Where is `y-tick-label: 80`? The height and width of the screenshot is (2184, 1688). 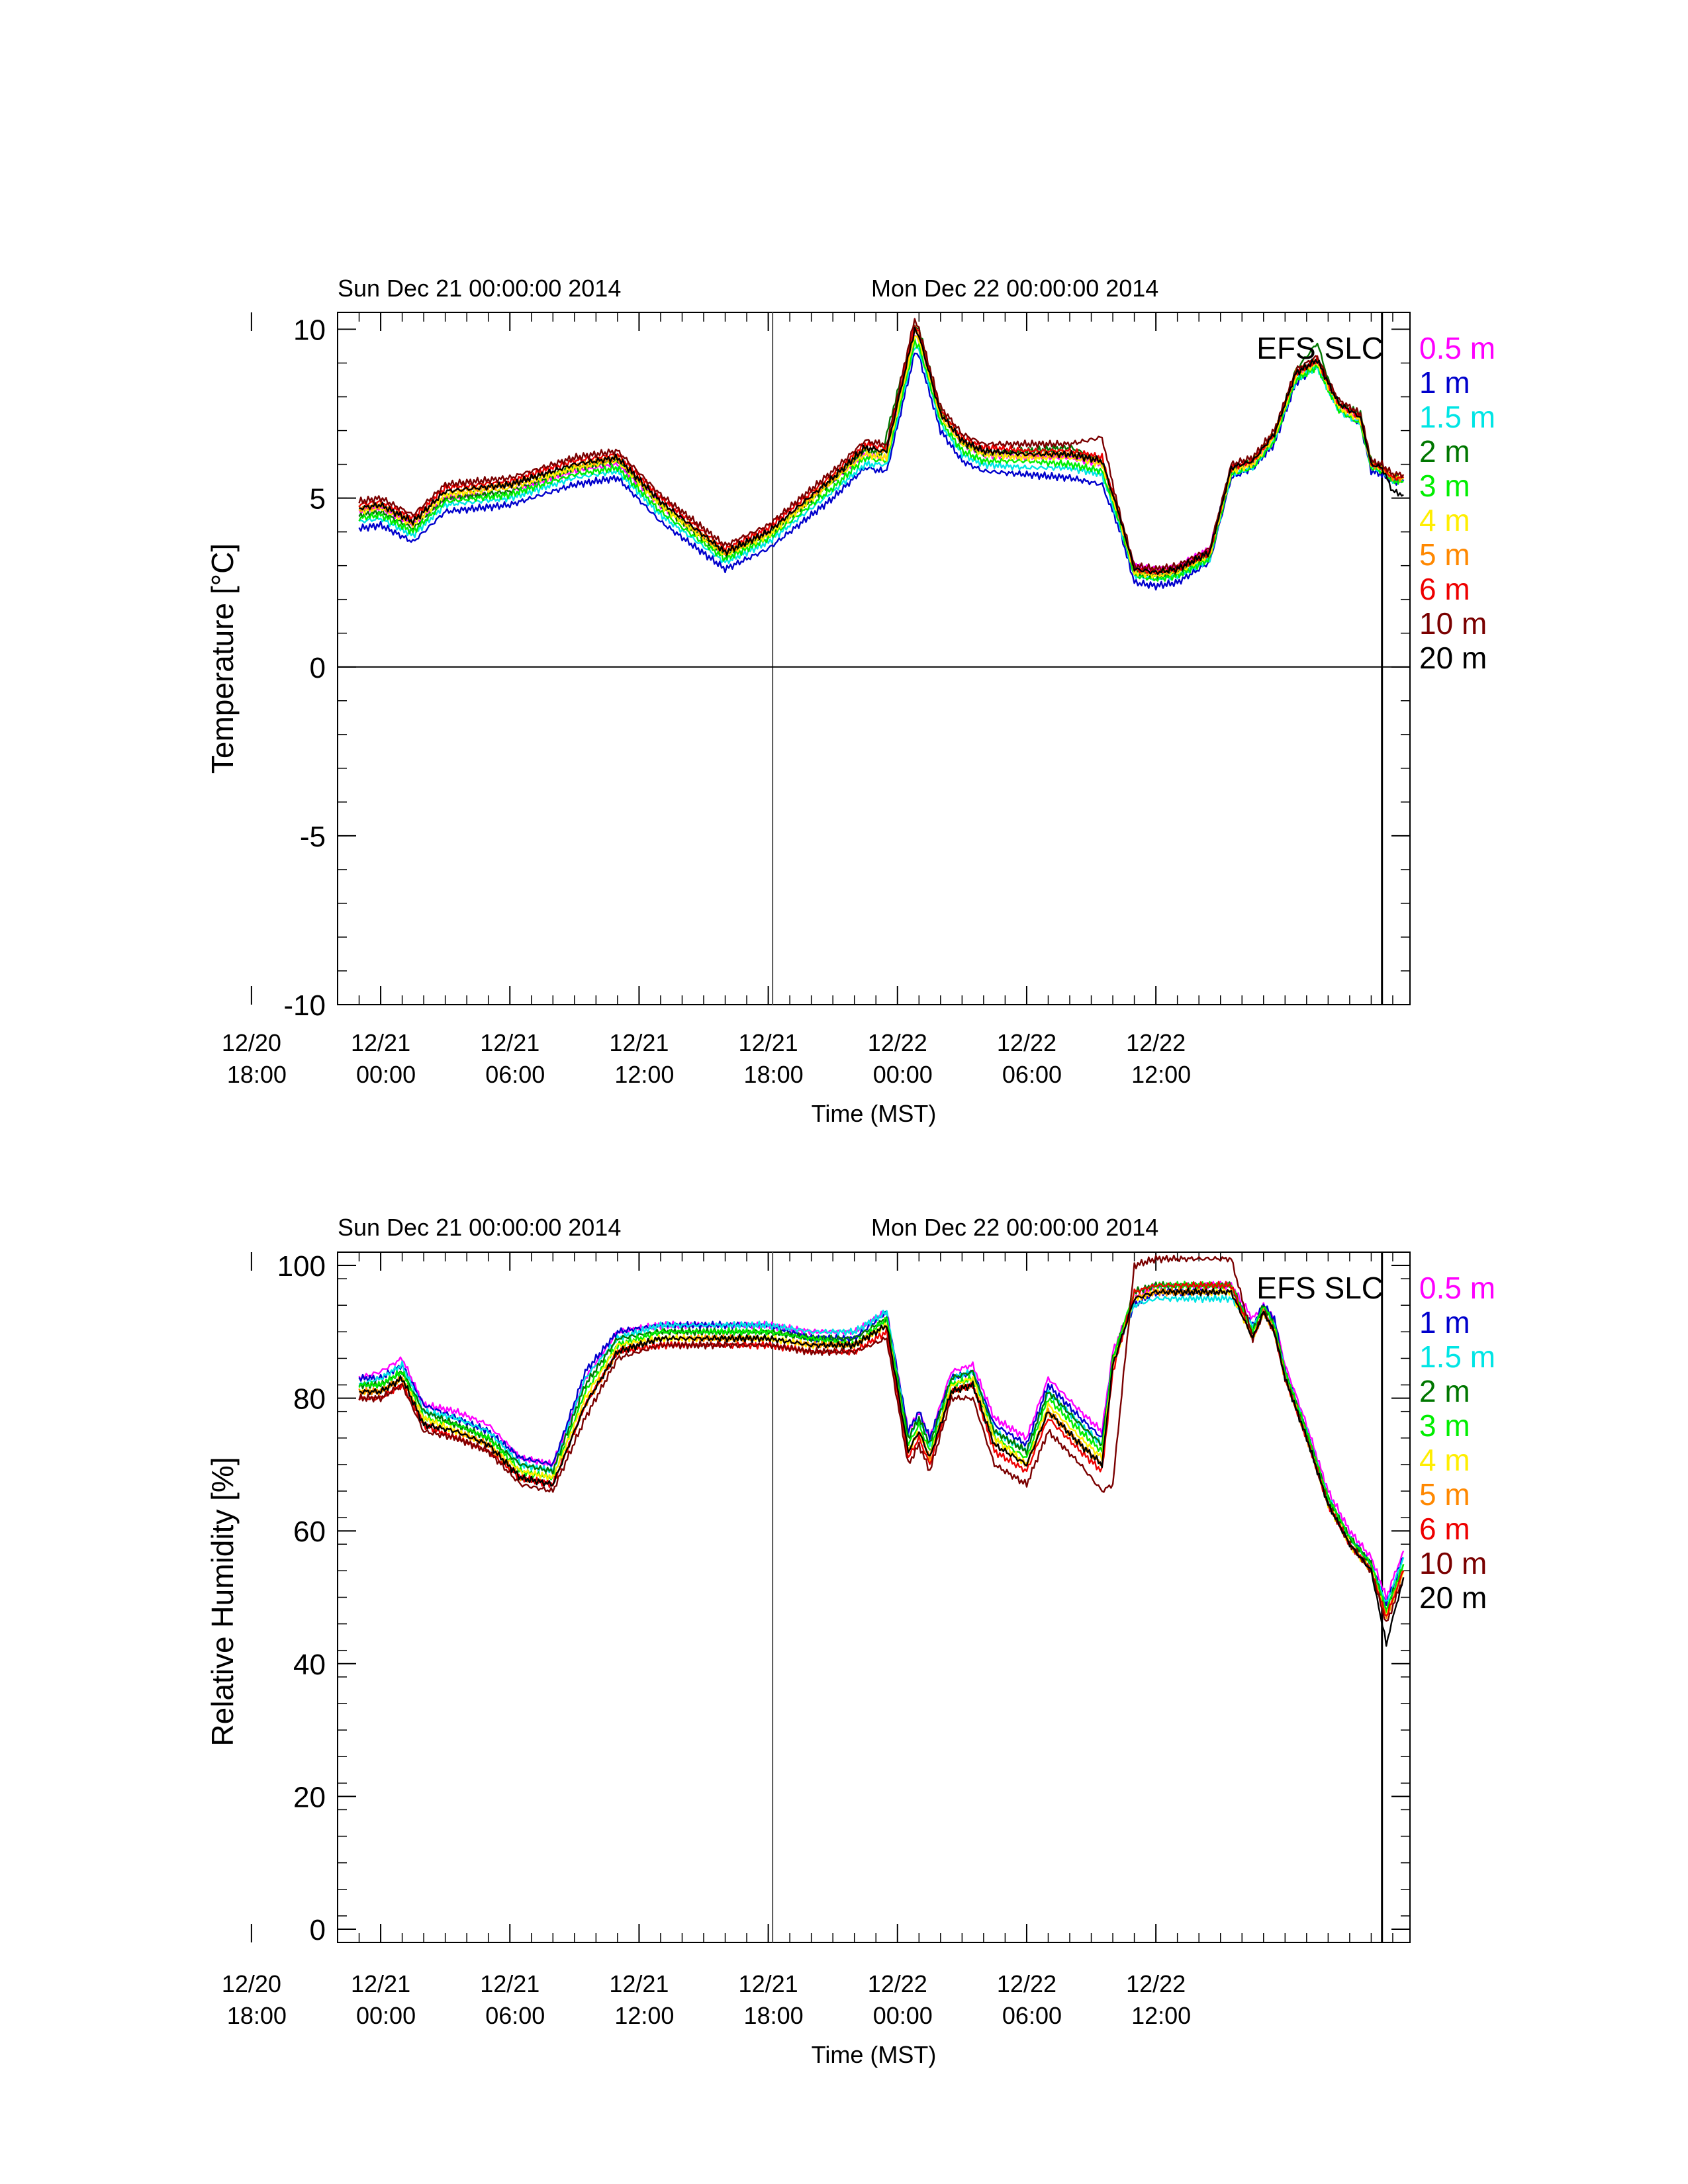 y-tick-label: 80 is located at coordinates (309, 1399).